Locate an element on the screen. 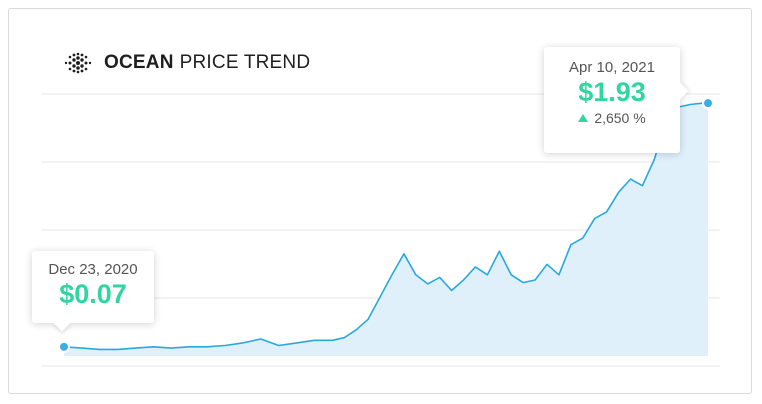  end-price: $1.93 is located at coordinates (612, 92).